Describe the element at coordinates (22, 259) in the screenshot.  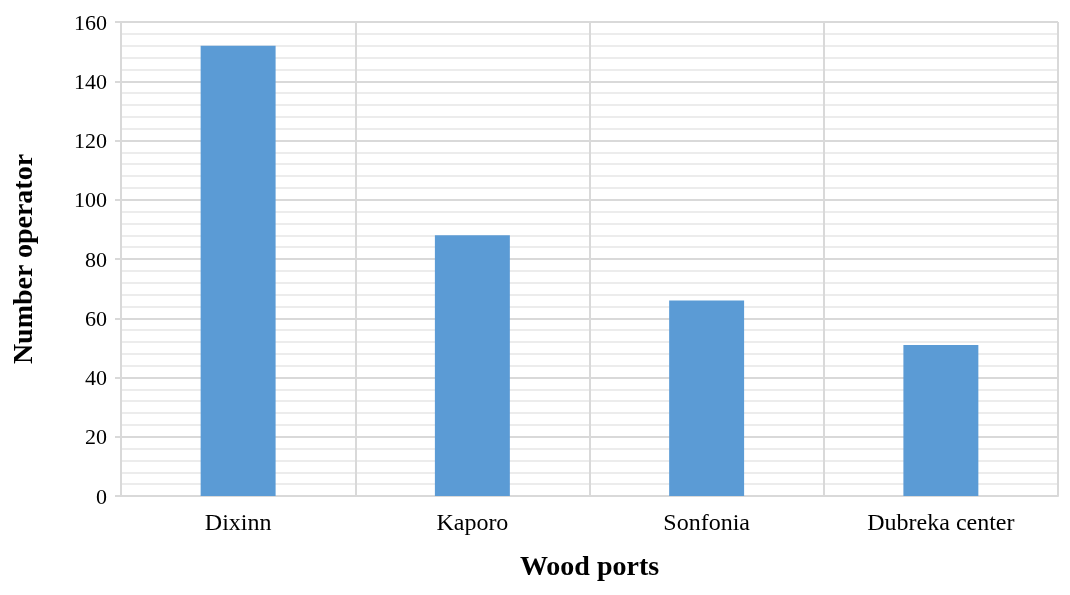
I see `y-axis-title: Number operator` at that location.